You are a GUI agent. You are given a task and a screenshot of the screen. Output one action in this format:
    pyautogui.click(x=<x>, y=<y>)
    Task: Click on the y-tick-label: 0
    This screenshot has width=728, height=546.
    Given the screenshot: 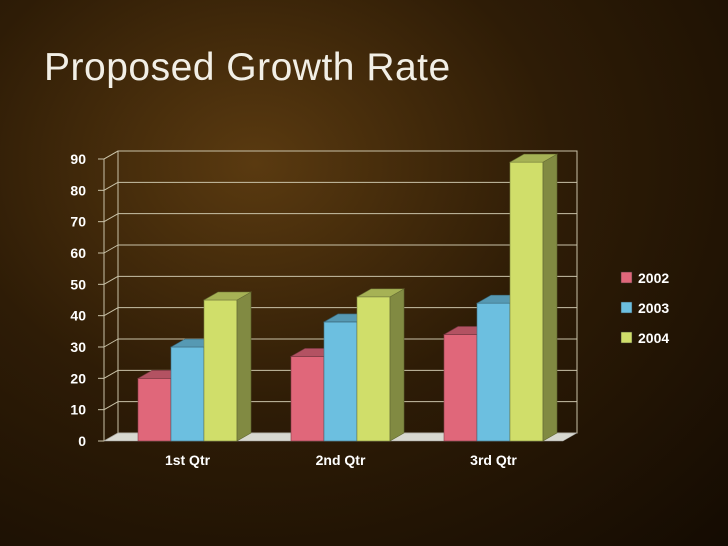 What is the action you would take?
    pyautogui.click(x=82, y=441)
    